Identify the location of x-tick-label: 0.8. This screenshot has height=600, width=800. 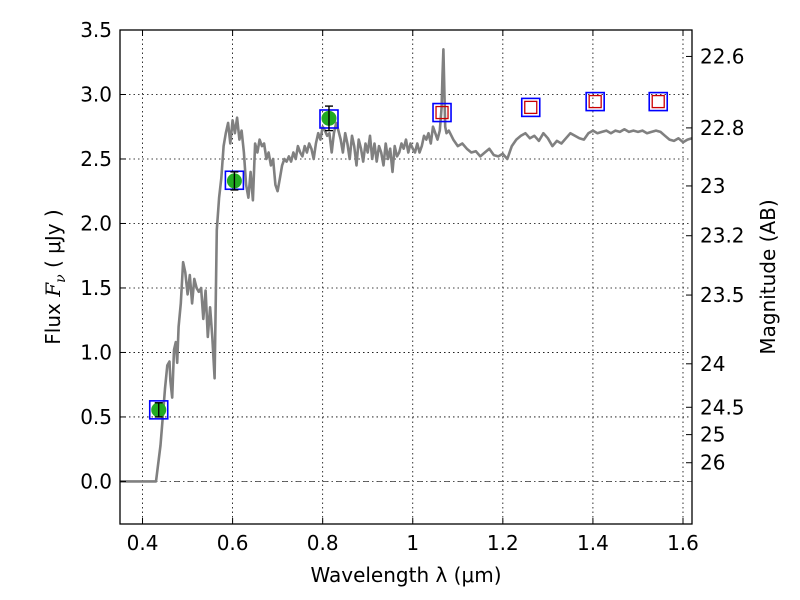
(323, 543).